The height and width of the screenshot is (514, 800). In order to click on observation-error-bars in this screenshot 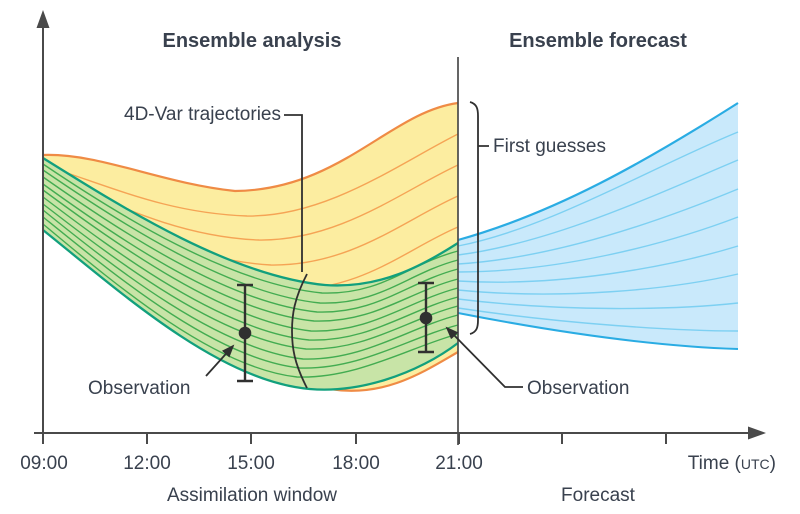, I will do `click(335, 332)`.